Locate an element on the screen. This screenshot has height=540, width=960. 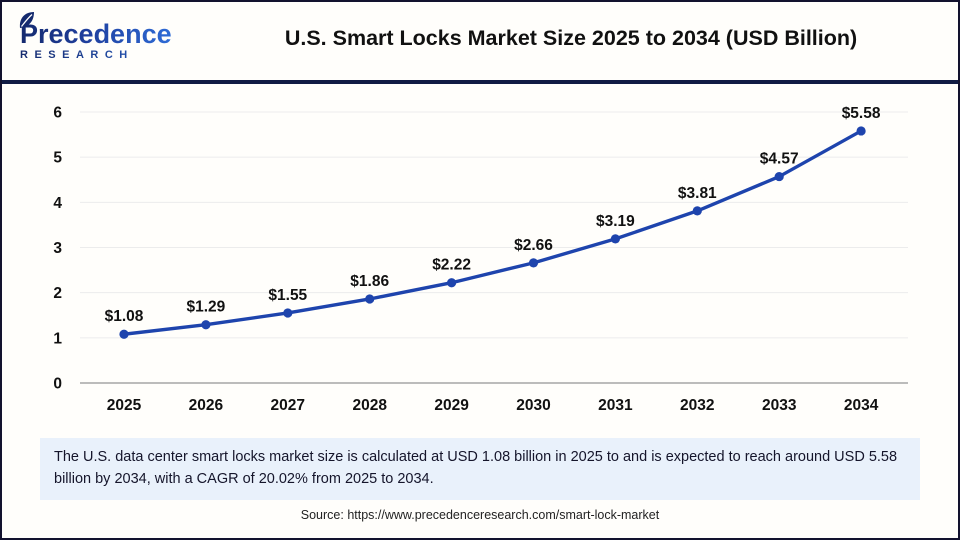
x-tick-label: 2034 is located at coordinates (861, 405).